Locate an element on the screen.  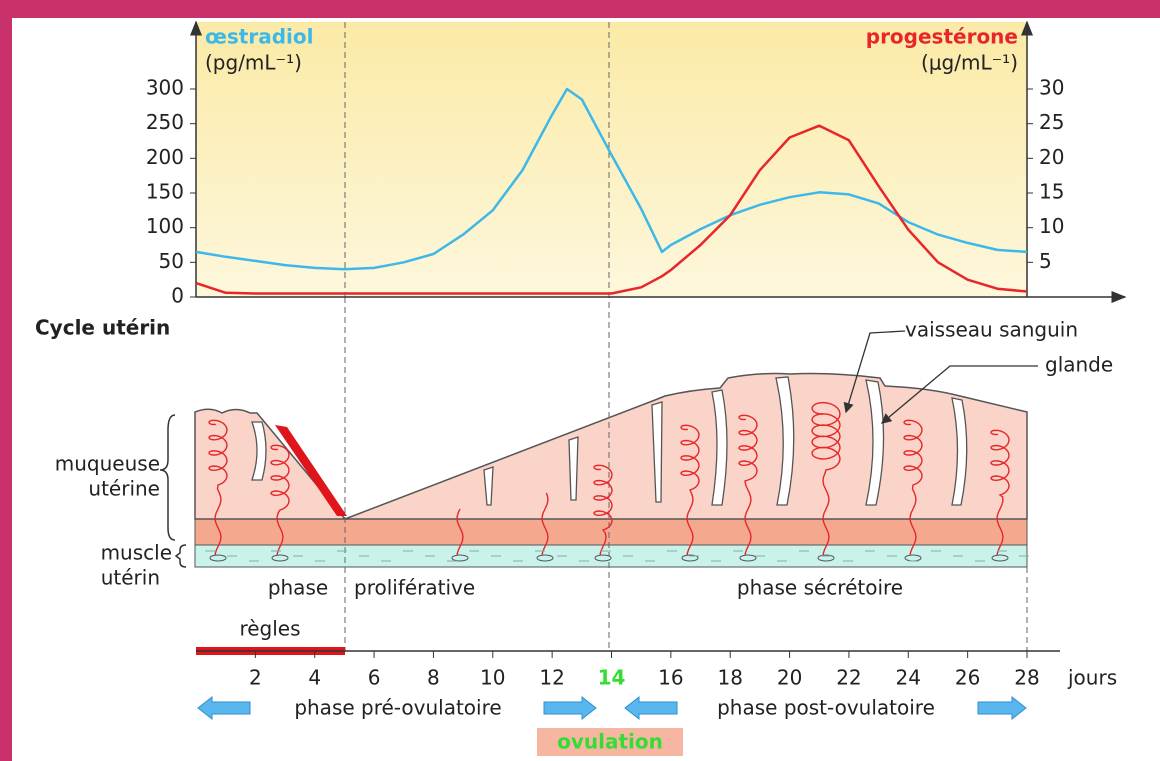
y-axis-unit: (pg/mL⁻¹) is located at coordinates (253, 63).